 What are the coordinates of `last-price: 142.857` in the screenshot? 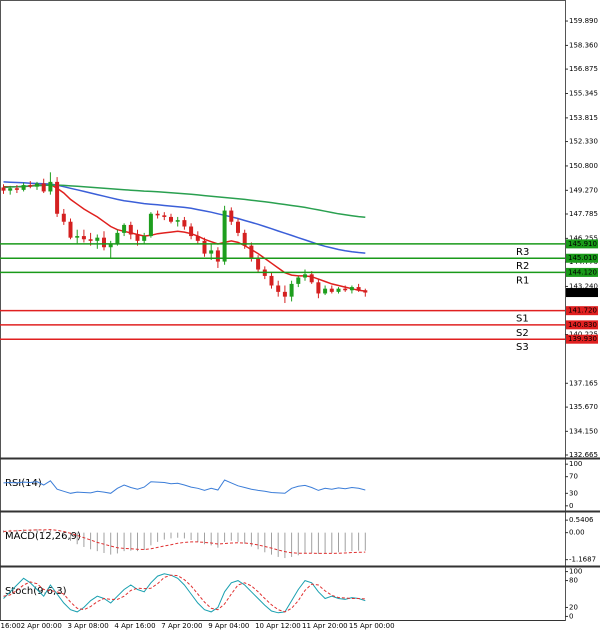 It's located at (582, 293).